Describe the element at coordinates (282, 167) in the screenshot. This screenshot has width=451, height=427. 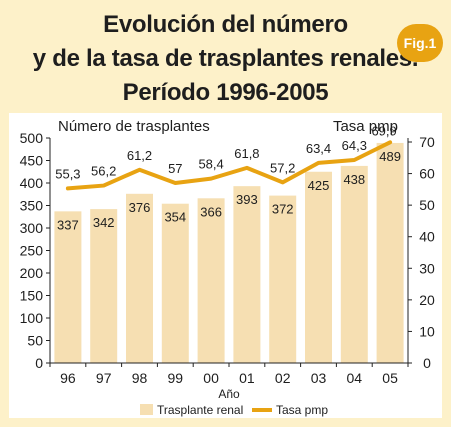
I see `line-value-label: 57,2` at that location.